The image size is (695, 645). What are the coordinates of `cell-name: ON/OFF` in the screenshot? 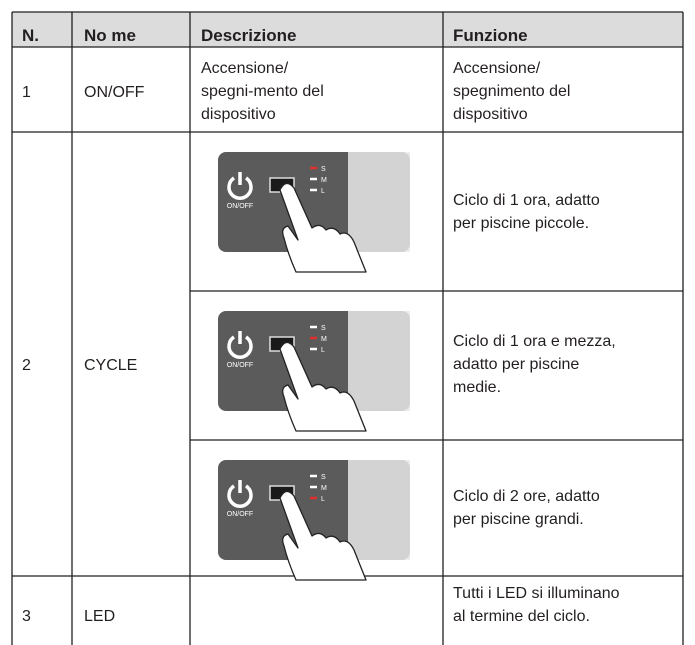 It's located at (114, 92).